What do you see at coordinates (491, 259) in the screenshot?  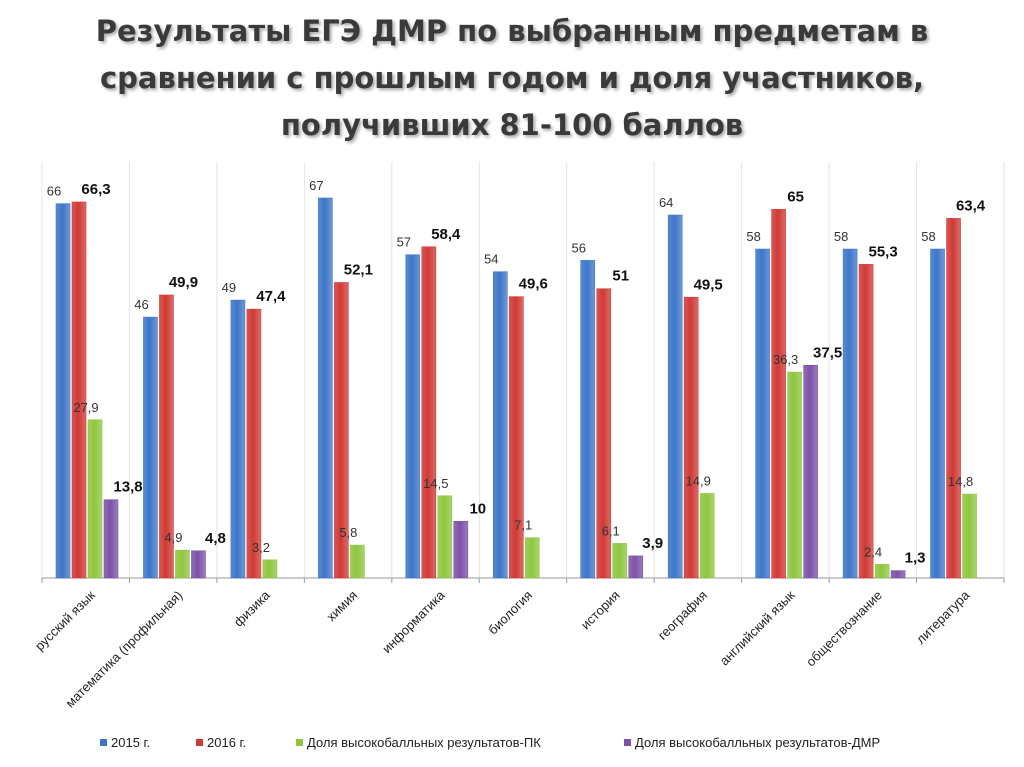 I see `data-label: 54` at bounding box center [491, 259].